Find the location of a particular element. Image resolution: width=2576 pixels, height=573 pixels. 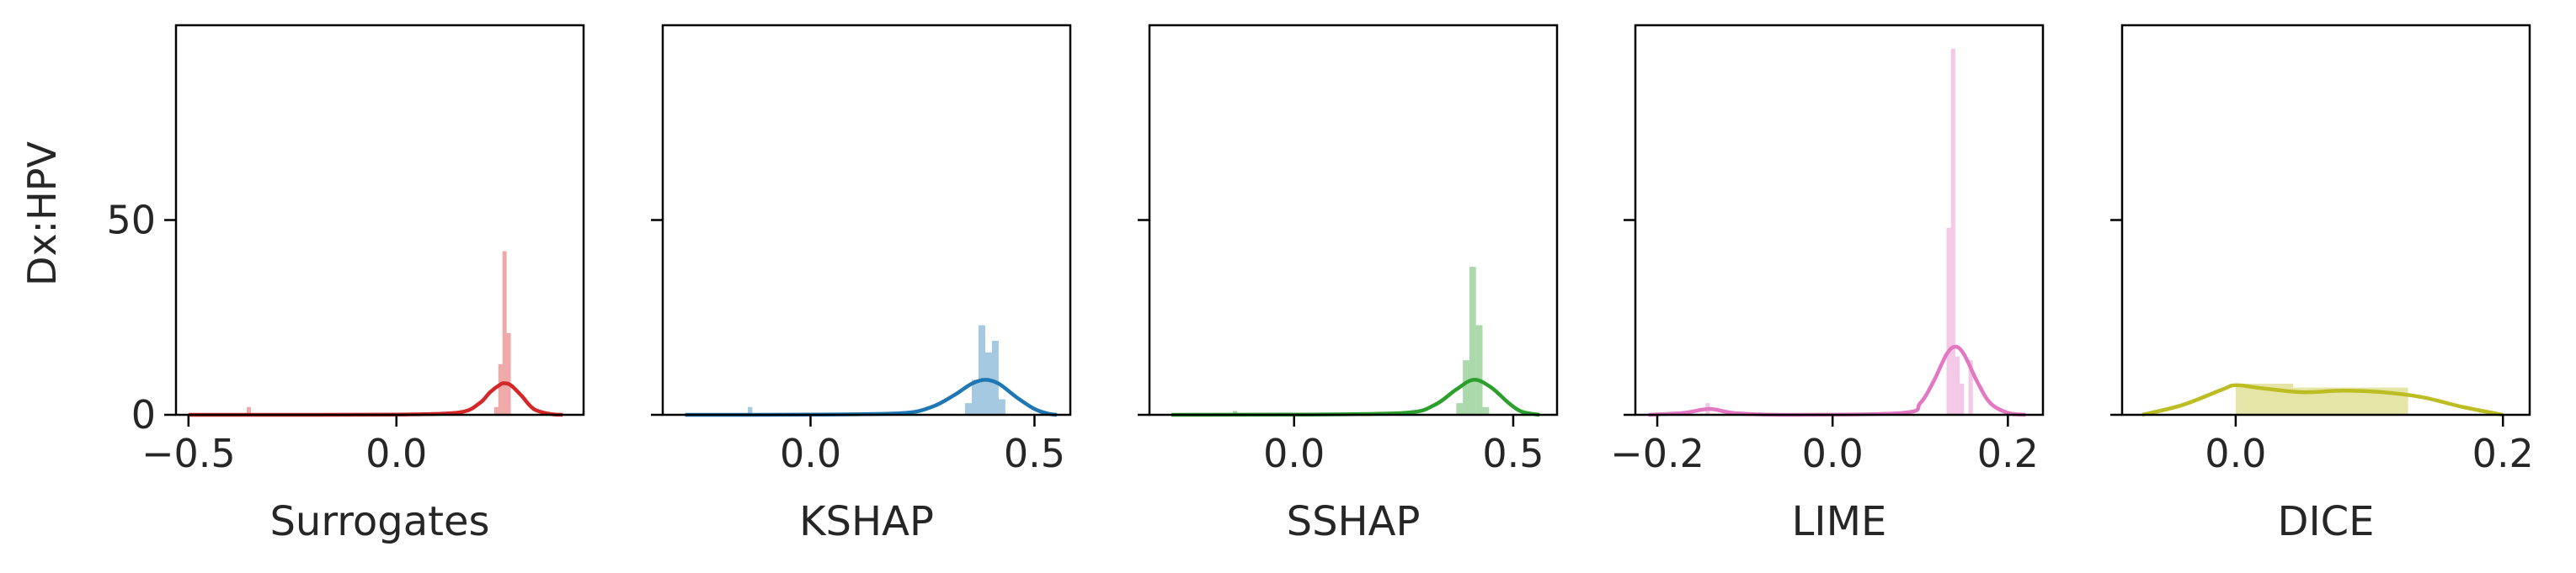

x-axis-label: SSHAP is located at coordinates (1354, 521).